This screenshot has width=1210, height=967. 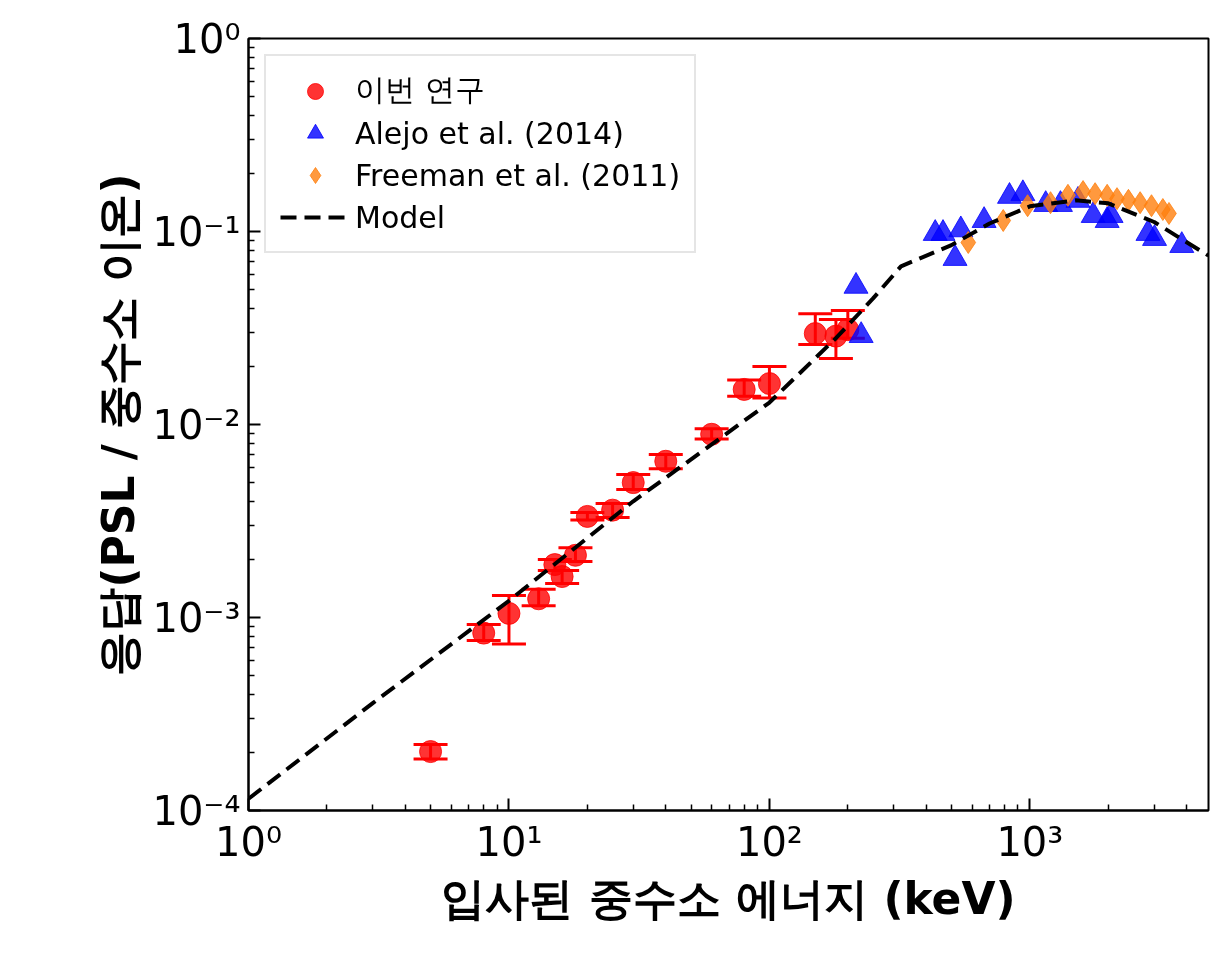 I want to click on y-tick-label: 10⁻³, so click(x=196, y=617).